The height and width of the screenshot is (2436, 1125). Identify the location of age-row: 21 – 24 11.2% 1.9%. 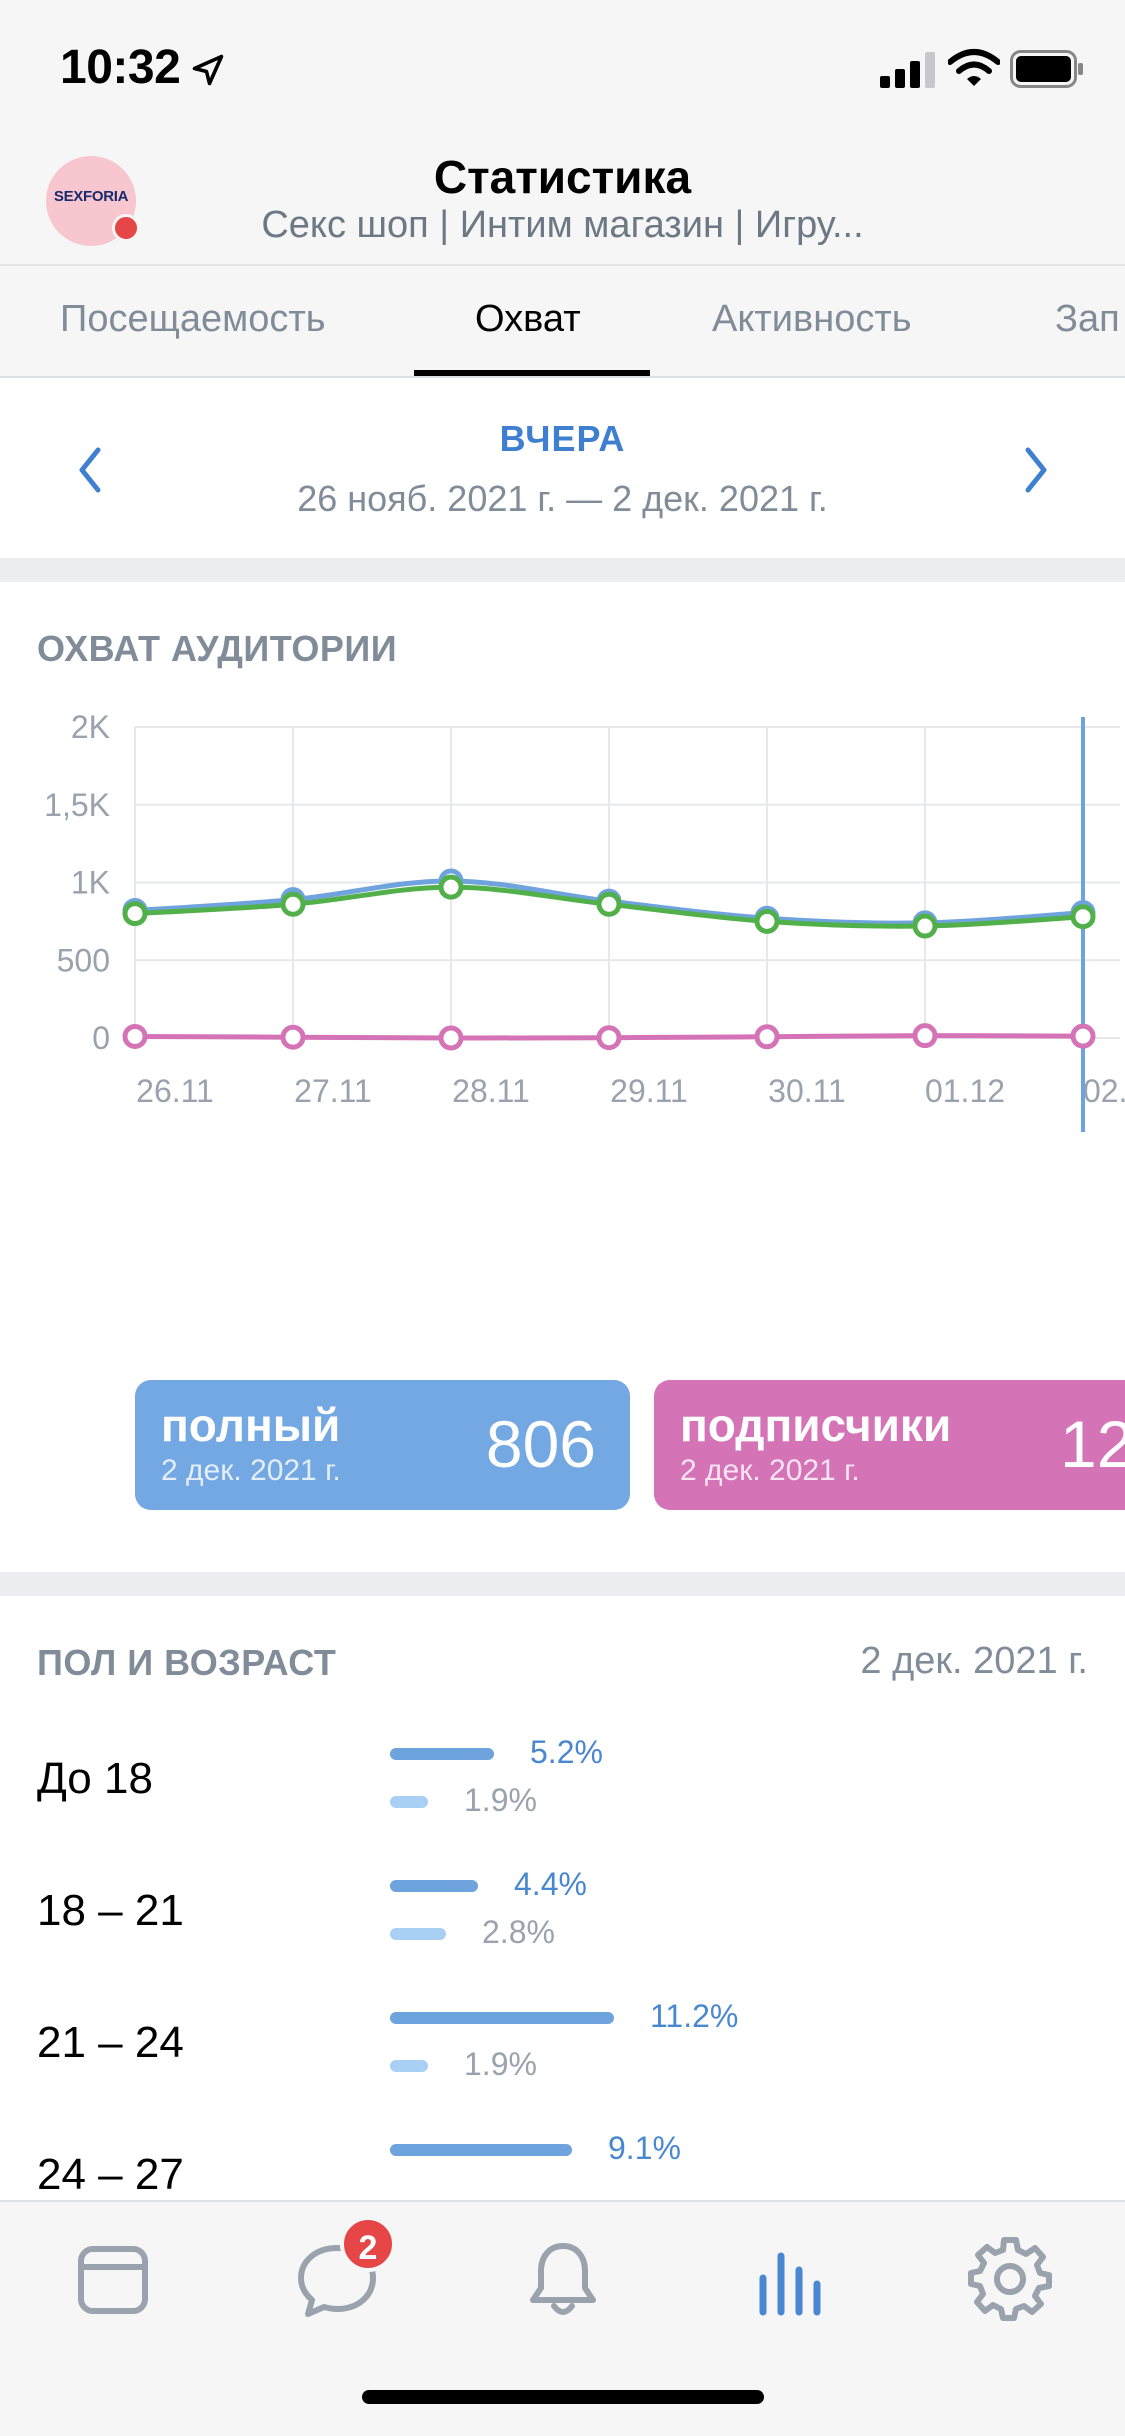
(562, 2048).